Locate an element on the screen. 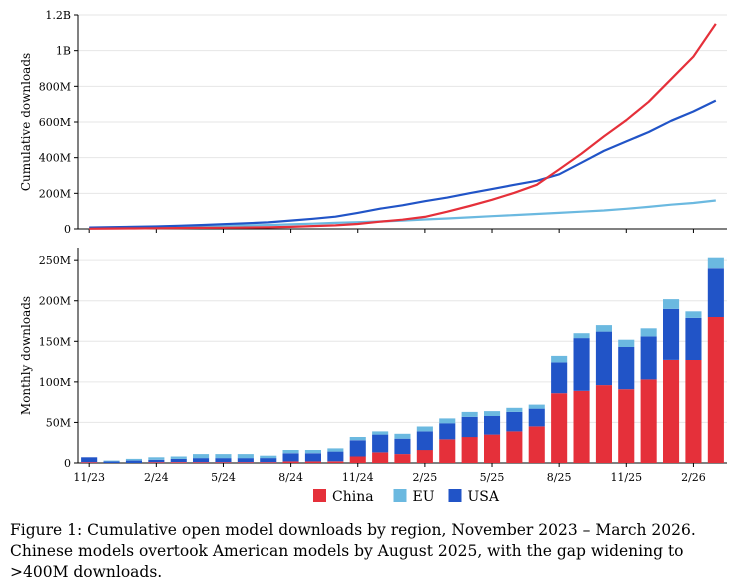 This screenshot has width=750, height=583. legend-label-eu: EU is located at coordinates (424, 497).